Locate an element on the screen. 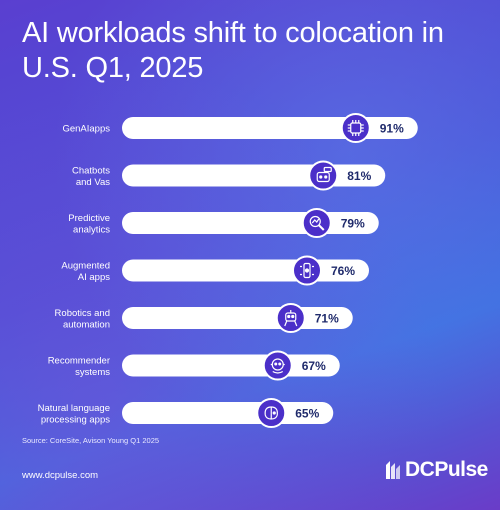  dcpulse-logo-icon is located at coordinates (393, 470).